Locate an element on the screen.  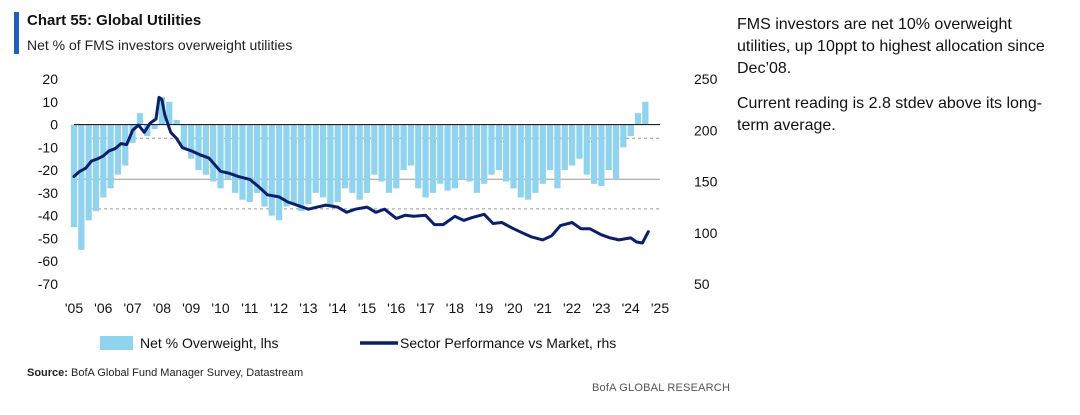
x-tick: '11 is located at coordinates (249, 308).